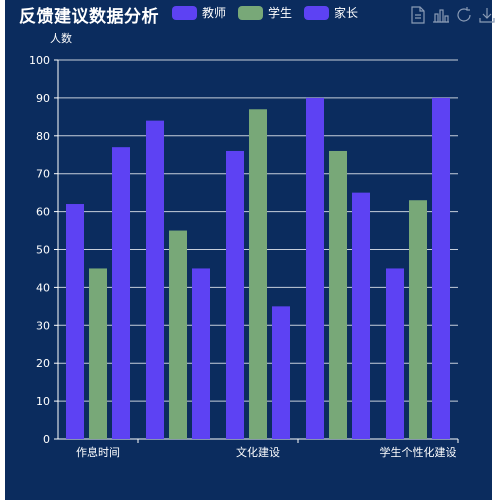 Image resolution: width=500 pixels, height=500 pixels. Describe the element at coordinates (280, 13) in the screenshot. I see `legend-label-student: 学生` at that location.